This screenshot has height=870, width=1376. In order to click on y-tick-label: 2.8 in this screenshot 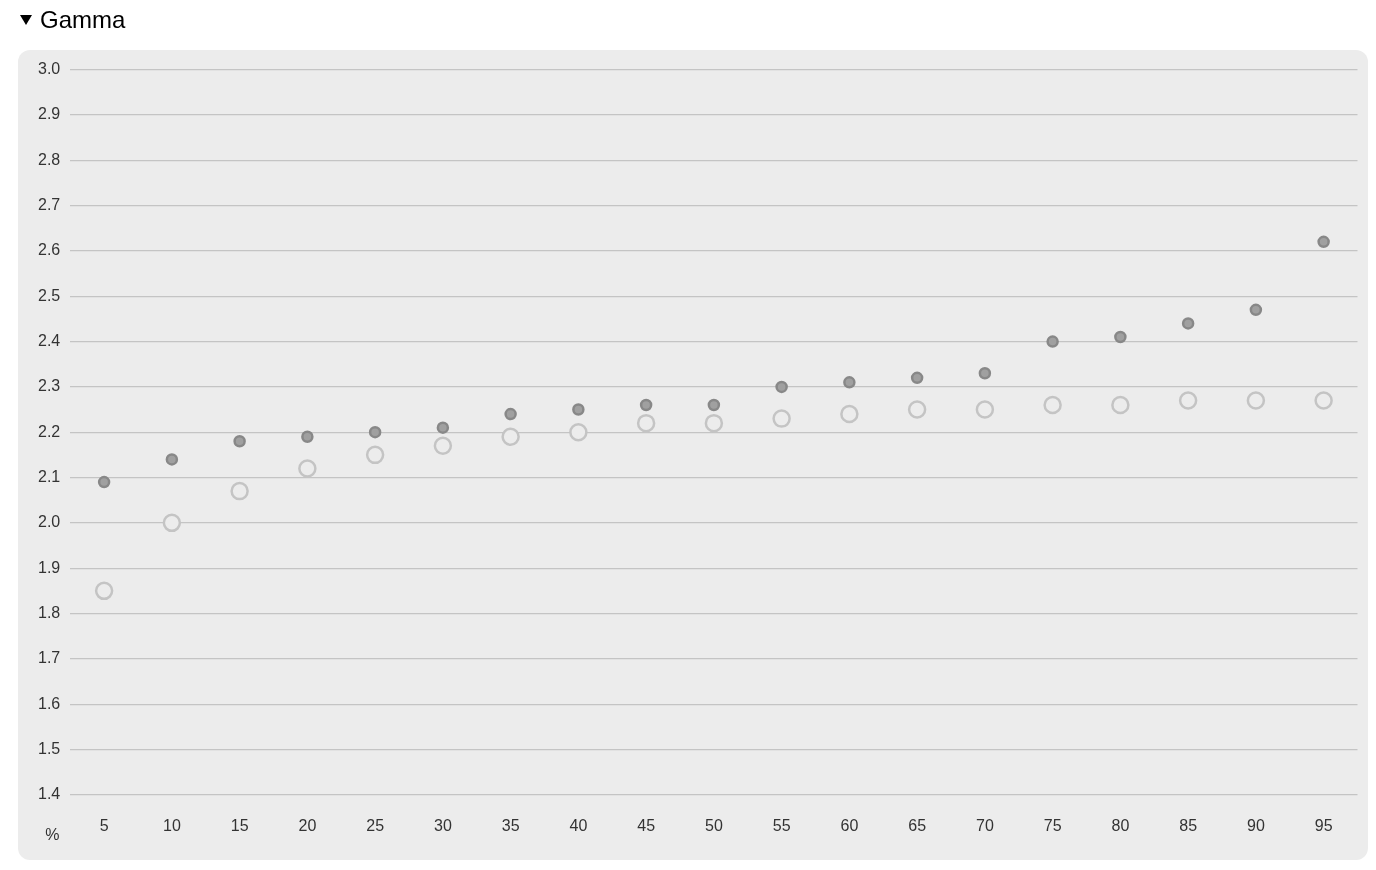, I will do `click(49, 159)`.